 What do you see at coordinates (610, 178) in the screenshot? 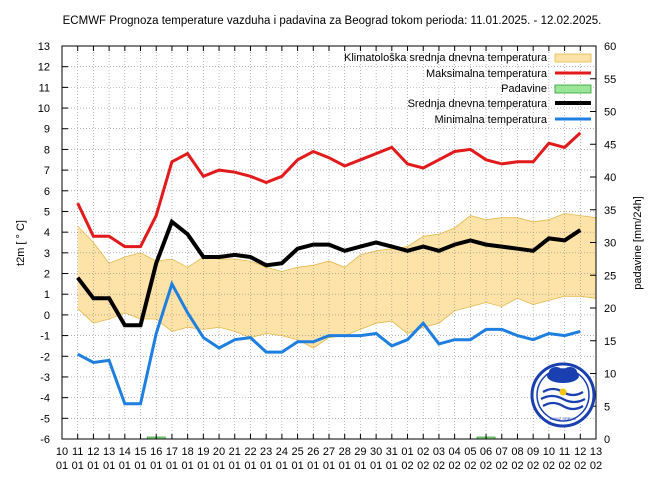
I see `y2-tick-label: 40` at bounding box center [610, 178].